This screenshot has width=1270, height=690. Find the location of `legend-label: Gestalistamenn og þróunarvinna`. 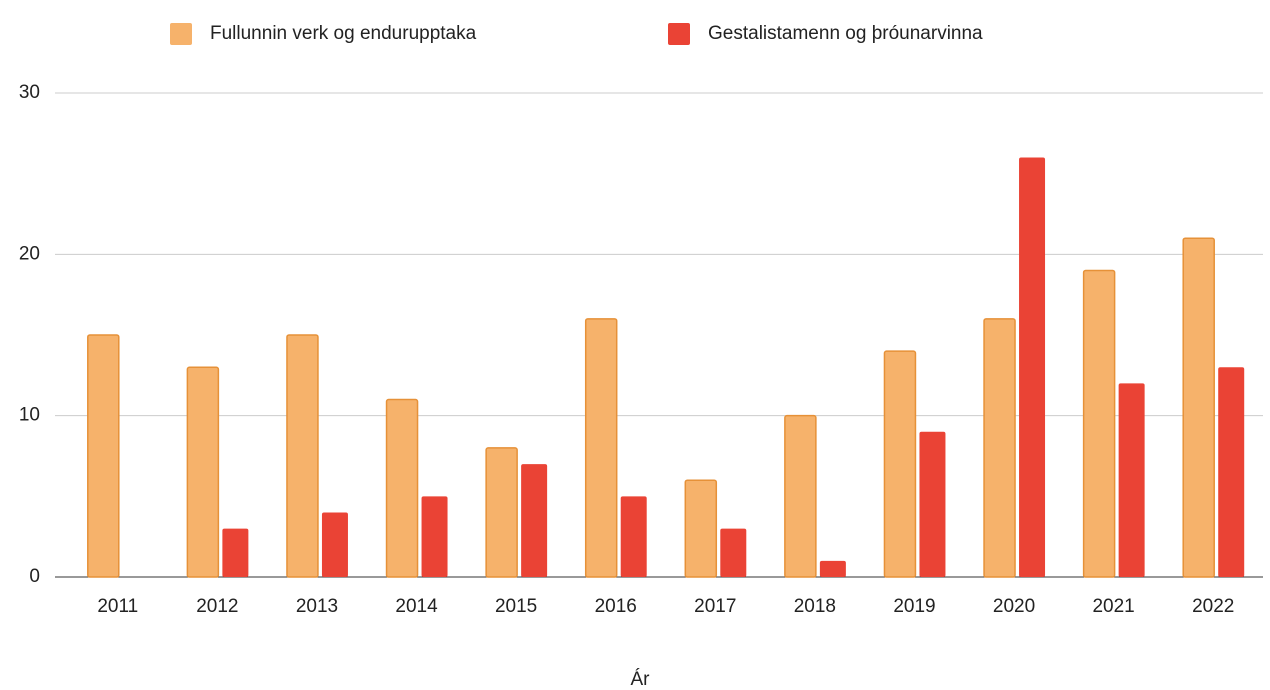

legend-label: Gestalistamenn og þróunarvinna is located at coordinates (845, 33).